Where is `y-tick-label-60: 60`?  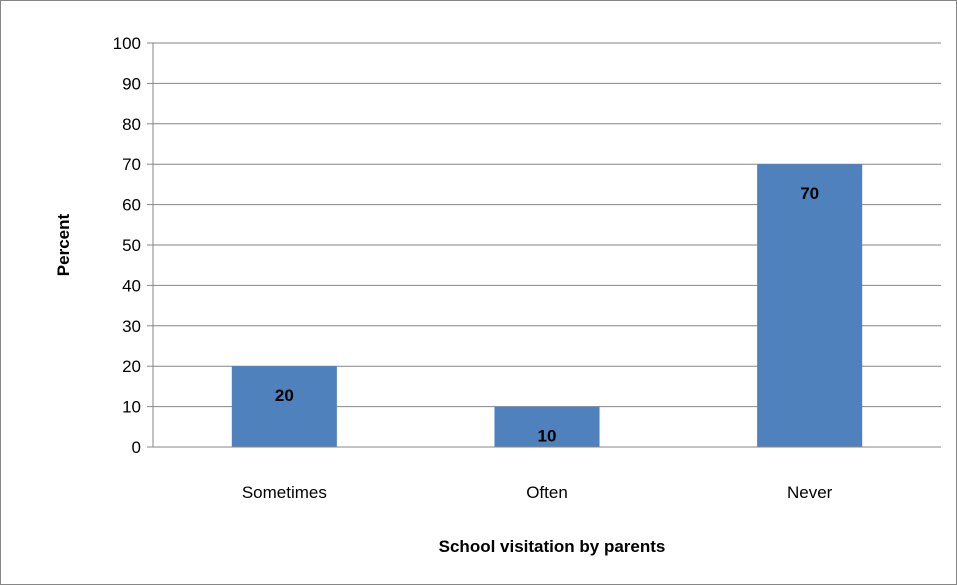 y-tick-label-60: 60 is located at coordinates (131, 205).